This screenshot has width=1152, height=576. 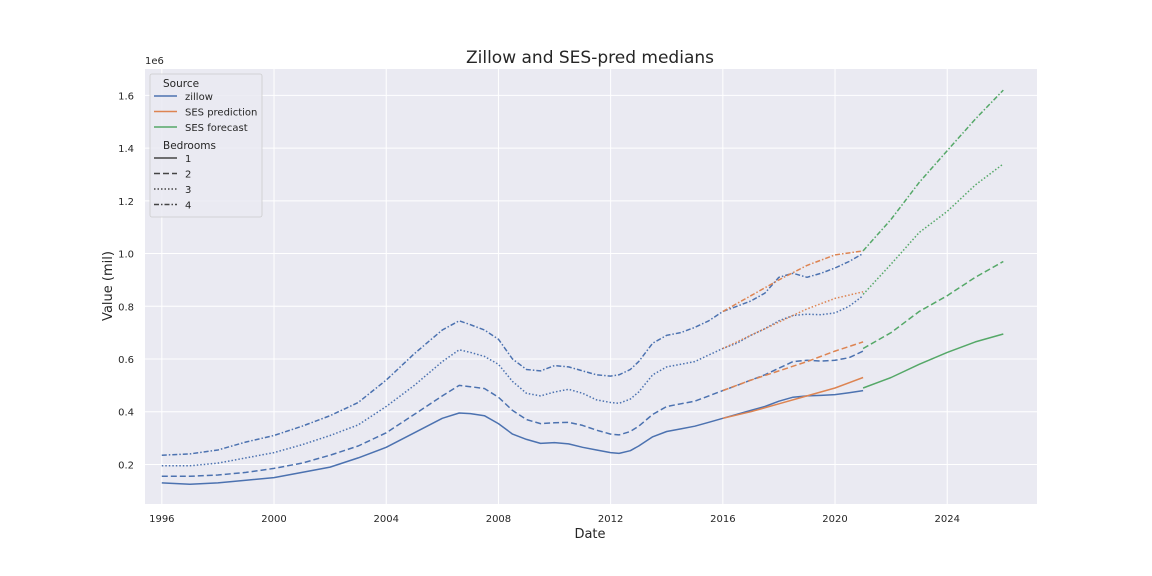 What do you see at coordinates (126, 413) in the screenshot?
I see `y-tick-label: 0.4` at bounding box center [126, 413].